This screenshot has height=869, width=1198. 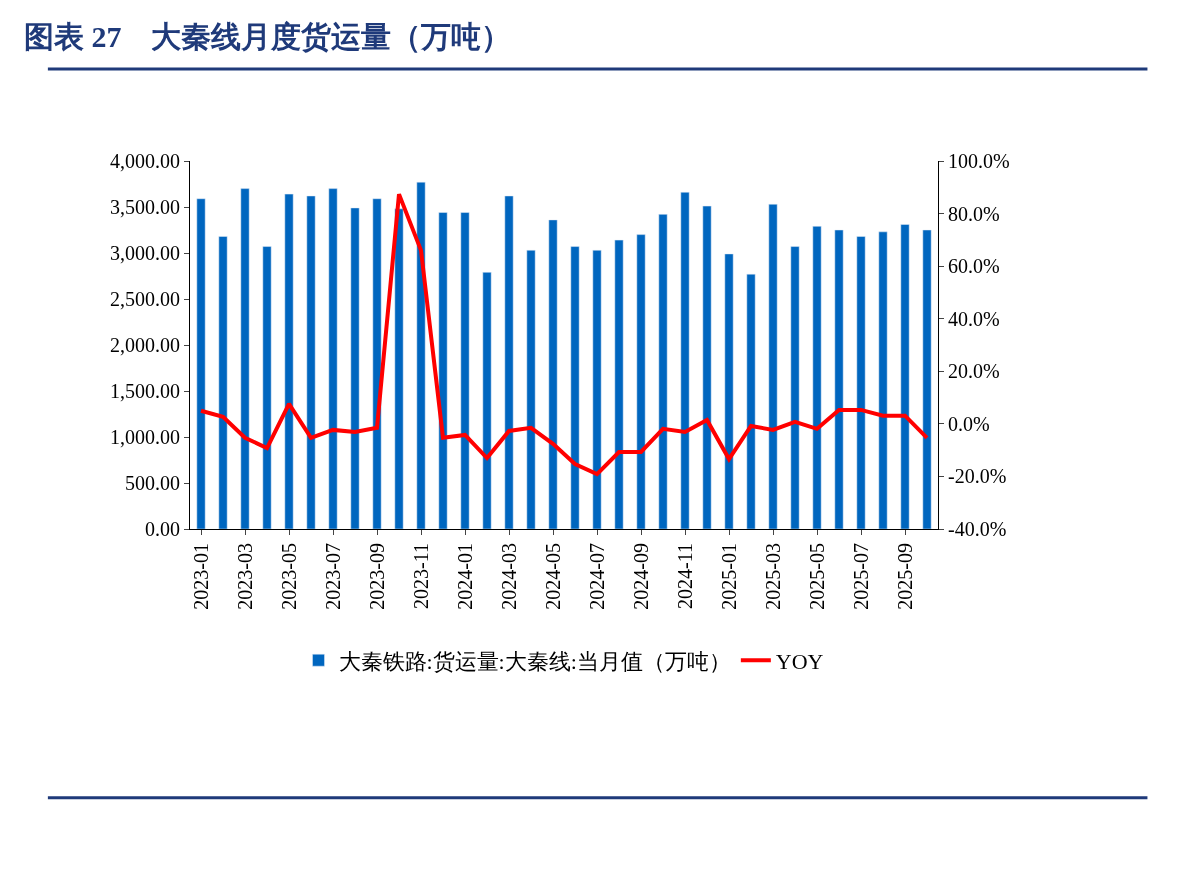 I want to click on y2-tick-label: 20.0%, so click(x=974, y=371).